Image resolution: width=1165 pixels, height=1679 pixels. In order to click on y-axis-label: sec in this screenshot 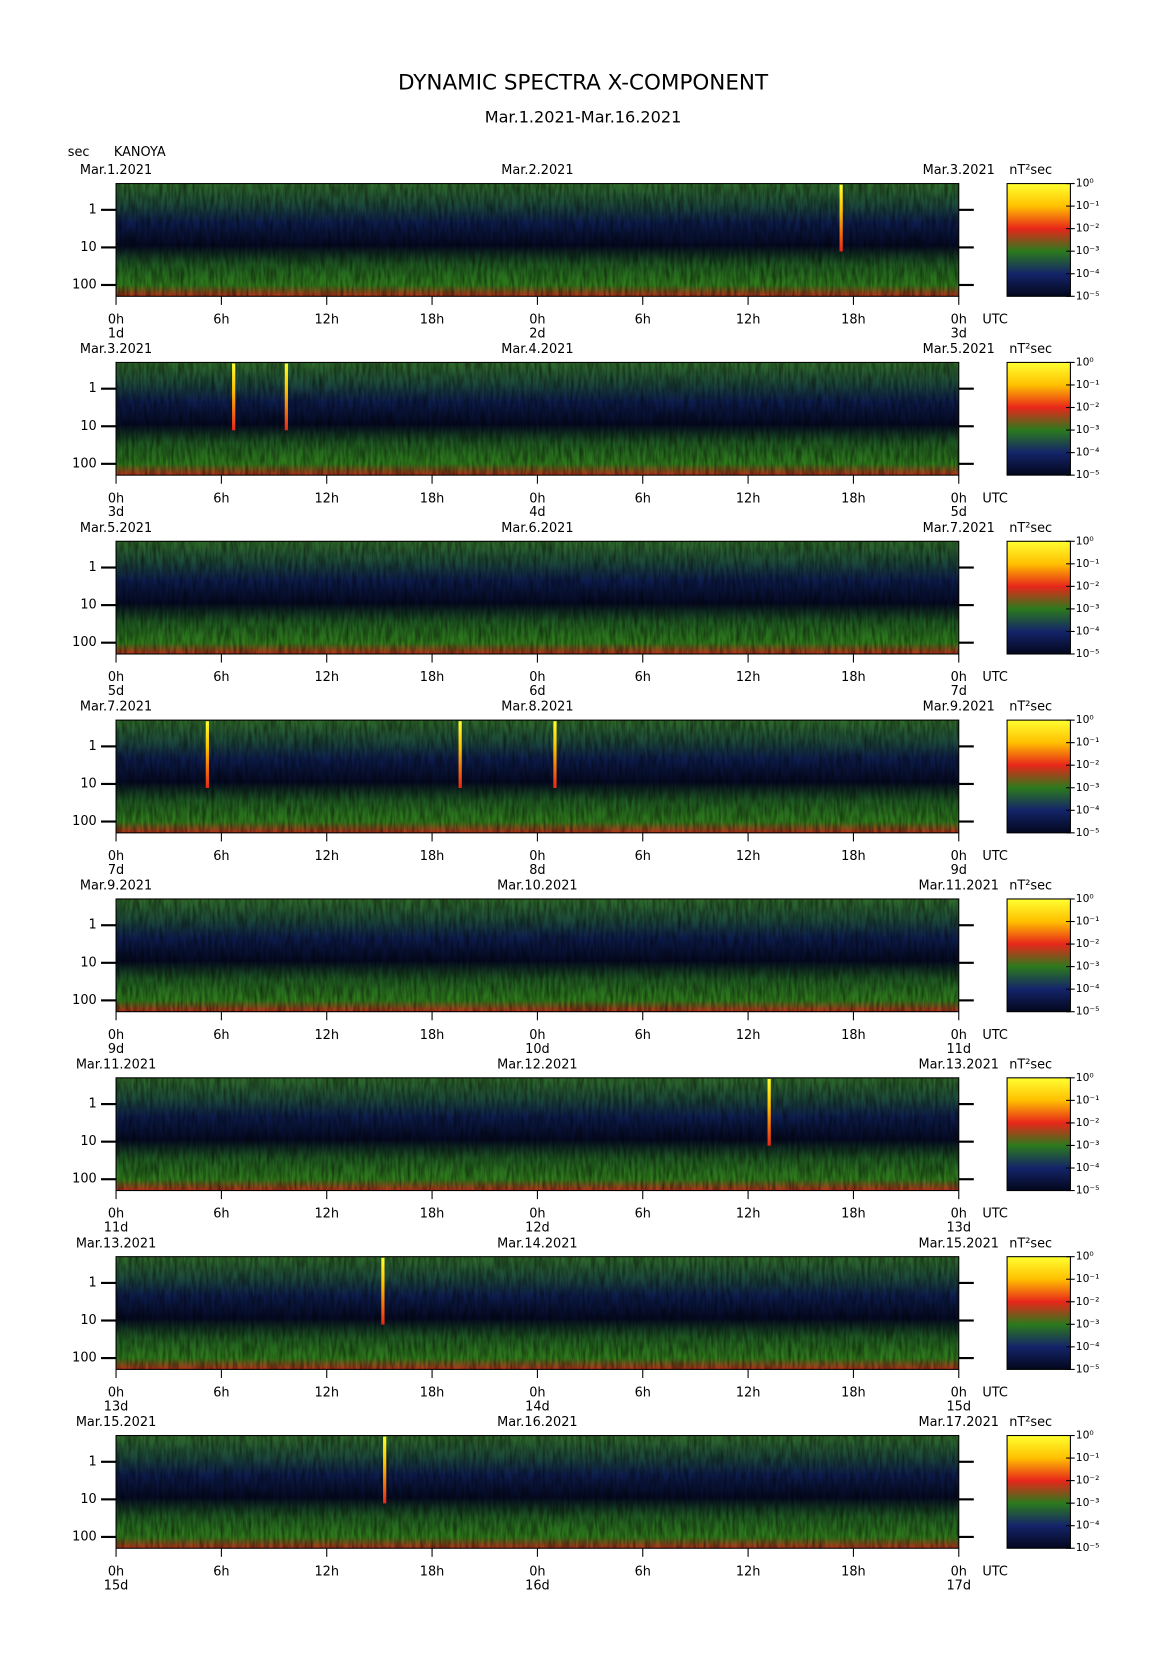, I will do `click(79, 152)`.